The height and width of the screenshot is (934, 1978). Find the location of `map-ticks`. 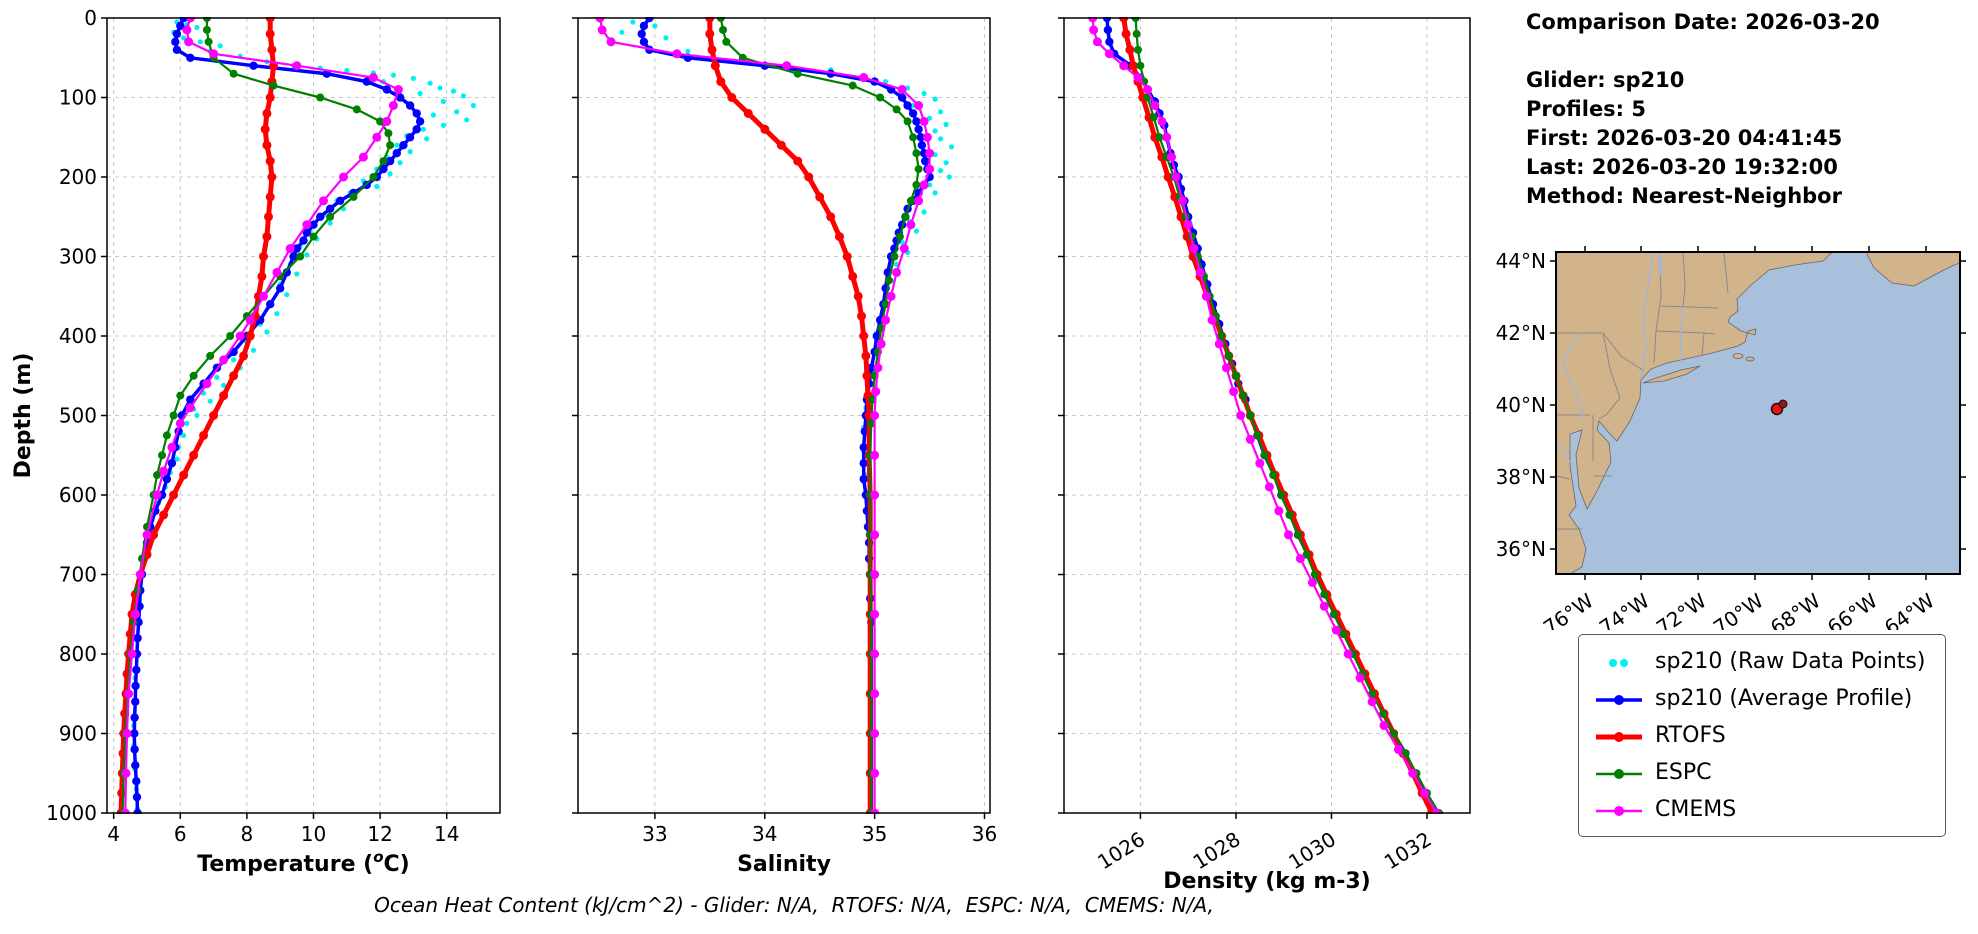

map-ticks is located at coordinates (1758, 413).